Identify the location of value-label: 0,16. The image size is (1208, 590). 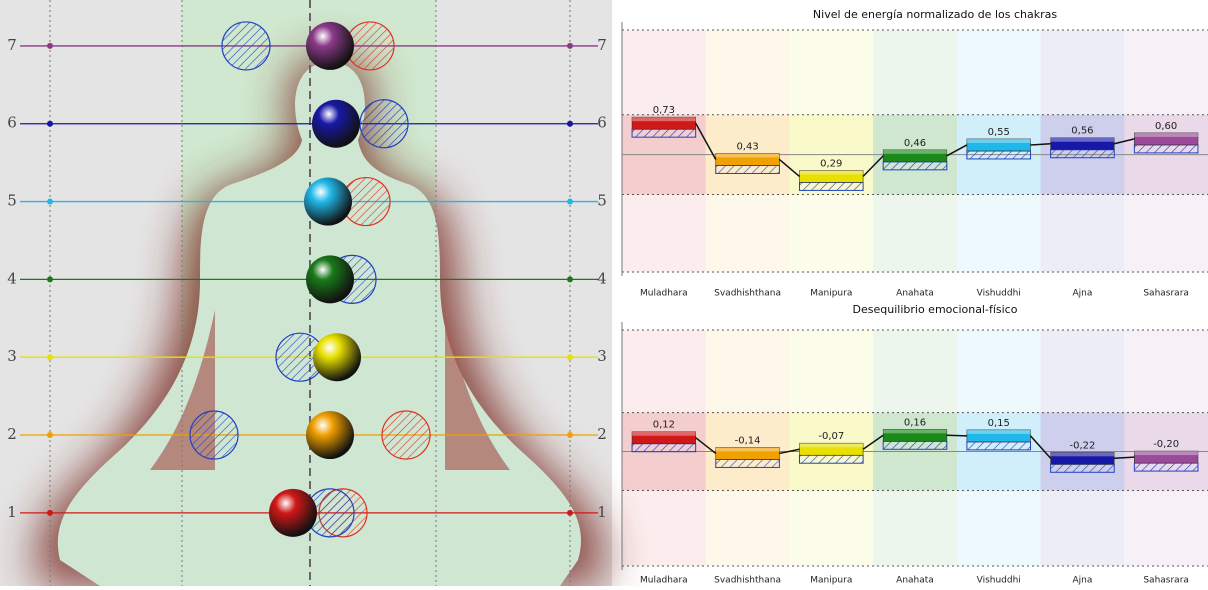
(915, 422).